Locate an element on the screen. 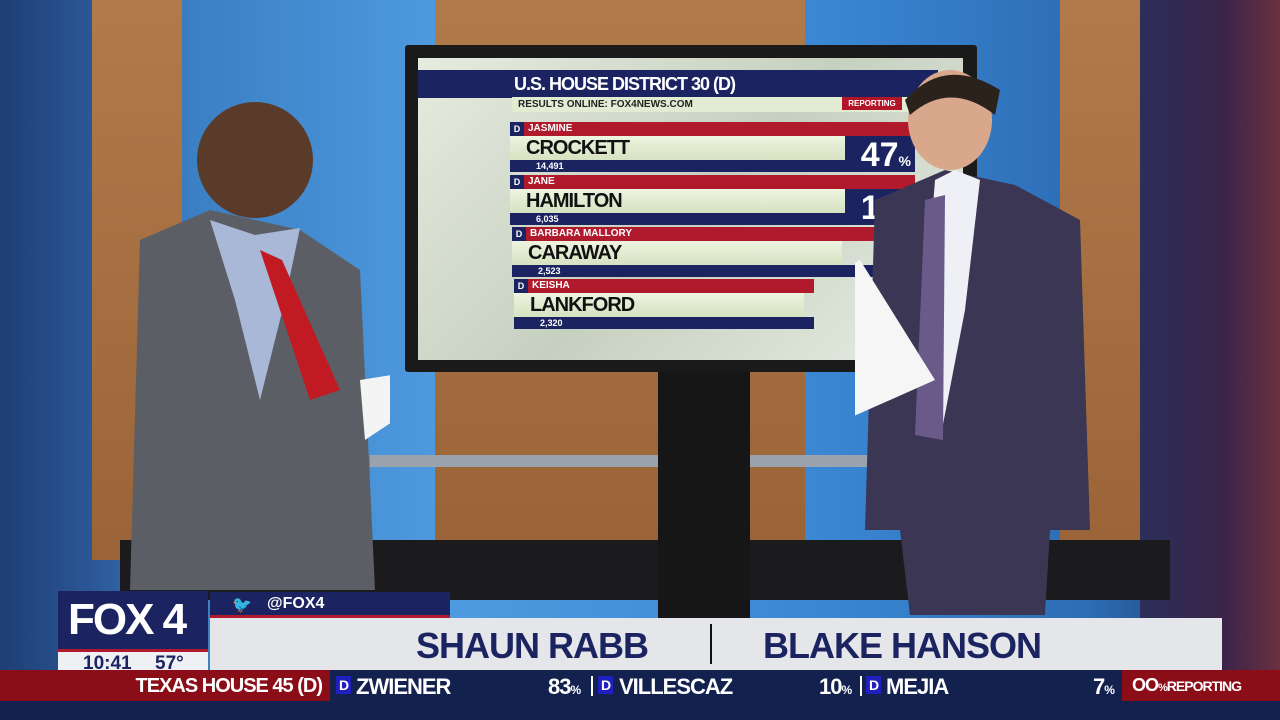 The image size is (1280, 720). social-handle: @FOX4 is located at coordinates (296, 603).